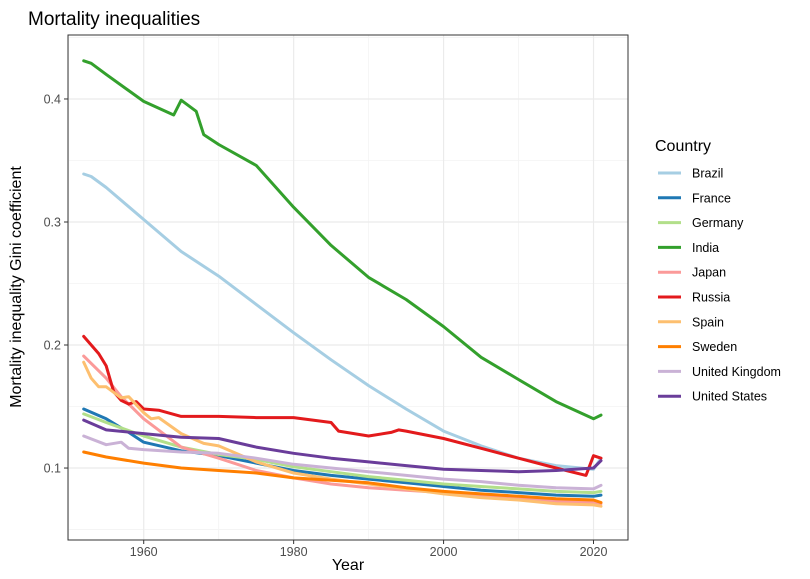 The width and height of the screenshot is (810, 579). What do you see at coordinates (52, 346) in the screenshot?
I see `y-tick-label: 0.2` at bounding box center [52, 346].